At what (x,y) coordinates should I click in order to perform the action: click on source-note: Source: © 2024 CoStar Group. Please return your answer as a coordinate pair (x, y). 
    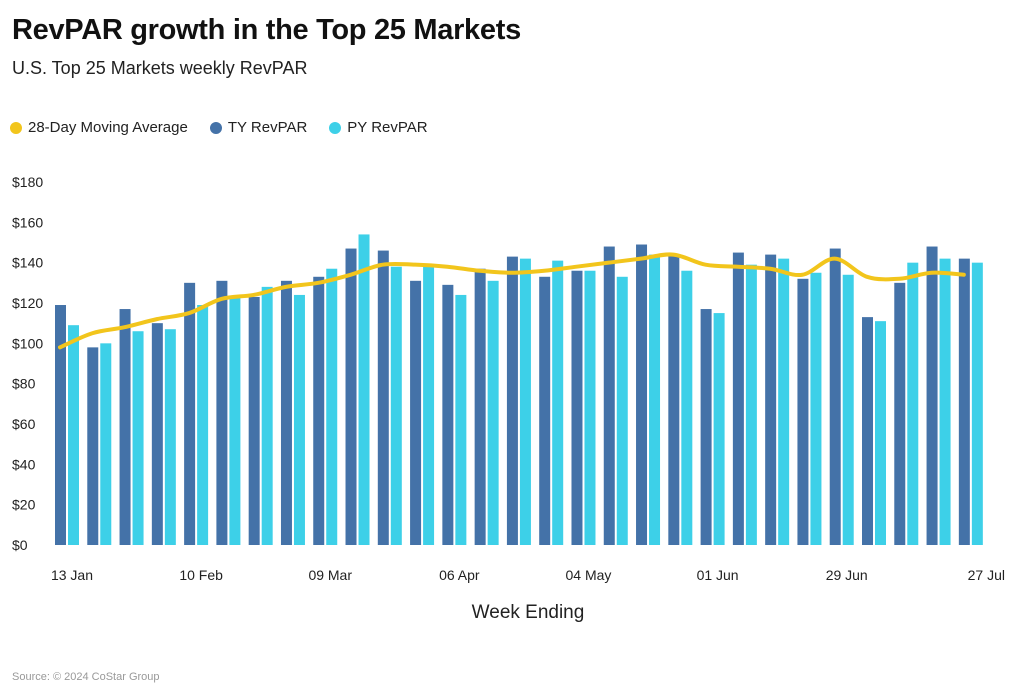
    Looking at the image, I should click on (86, 677).